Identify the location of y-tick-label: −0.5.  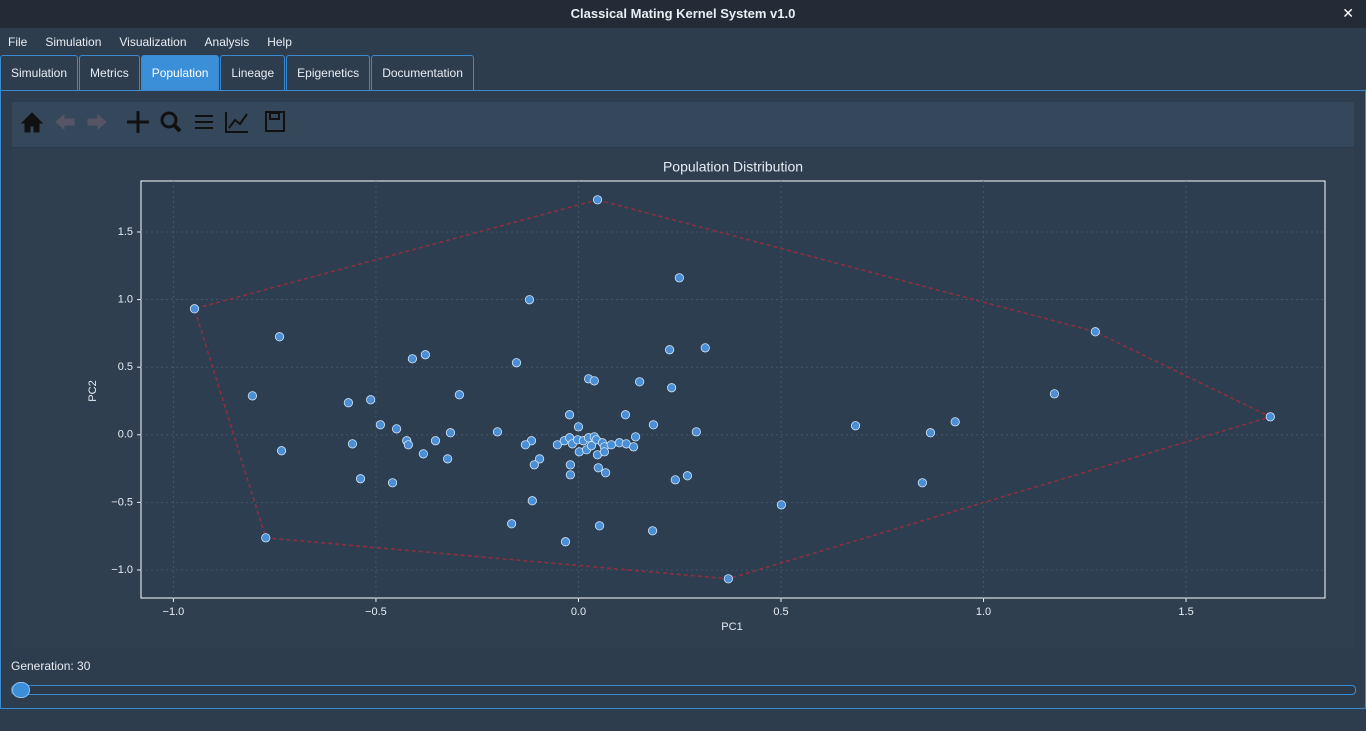
(122, 502).